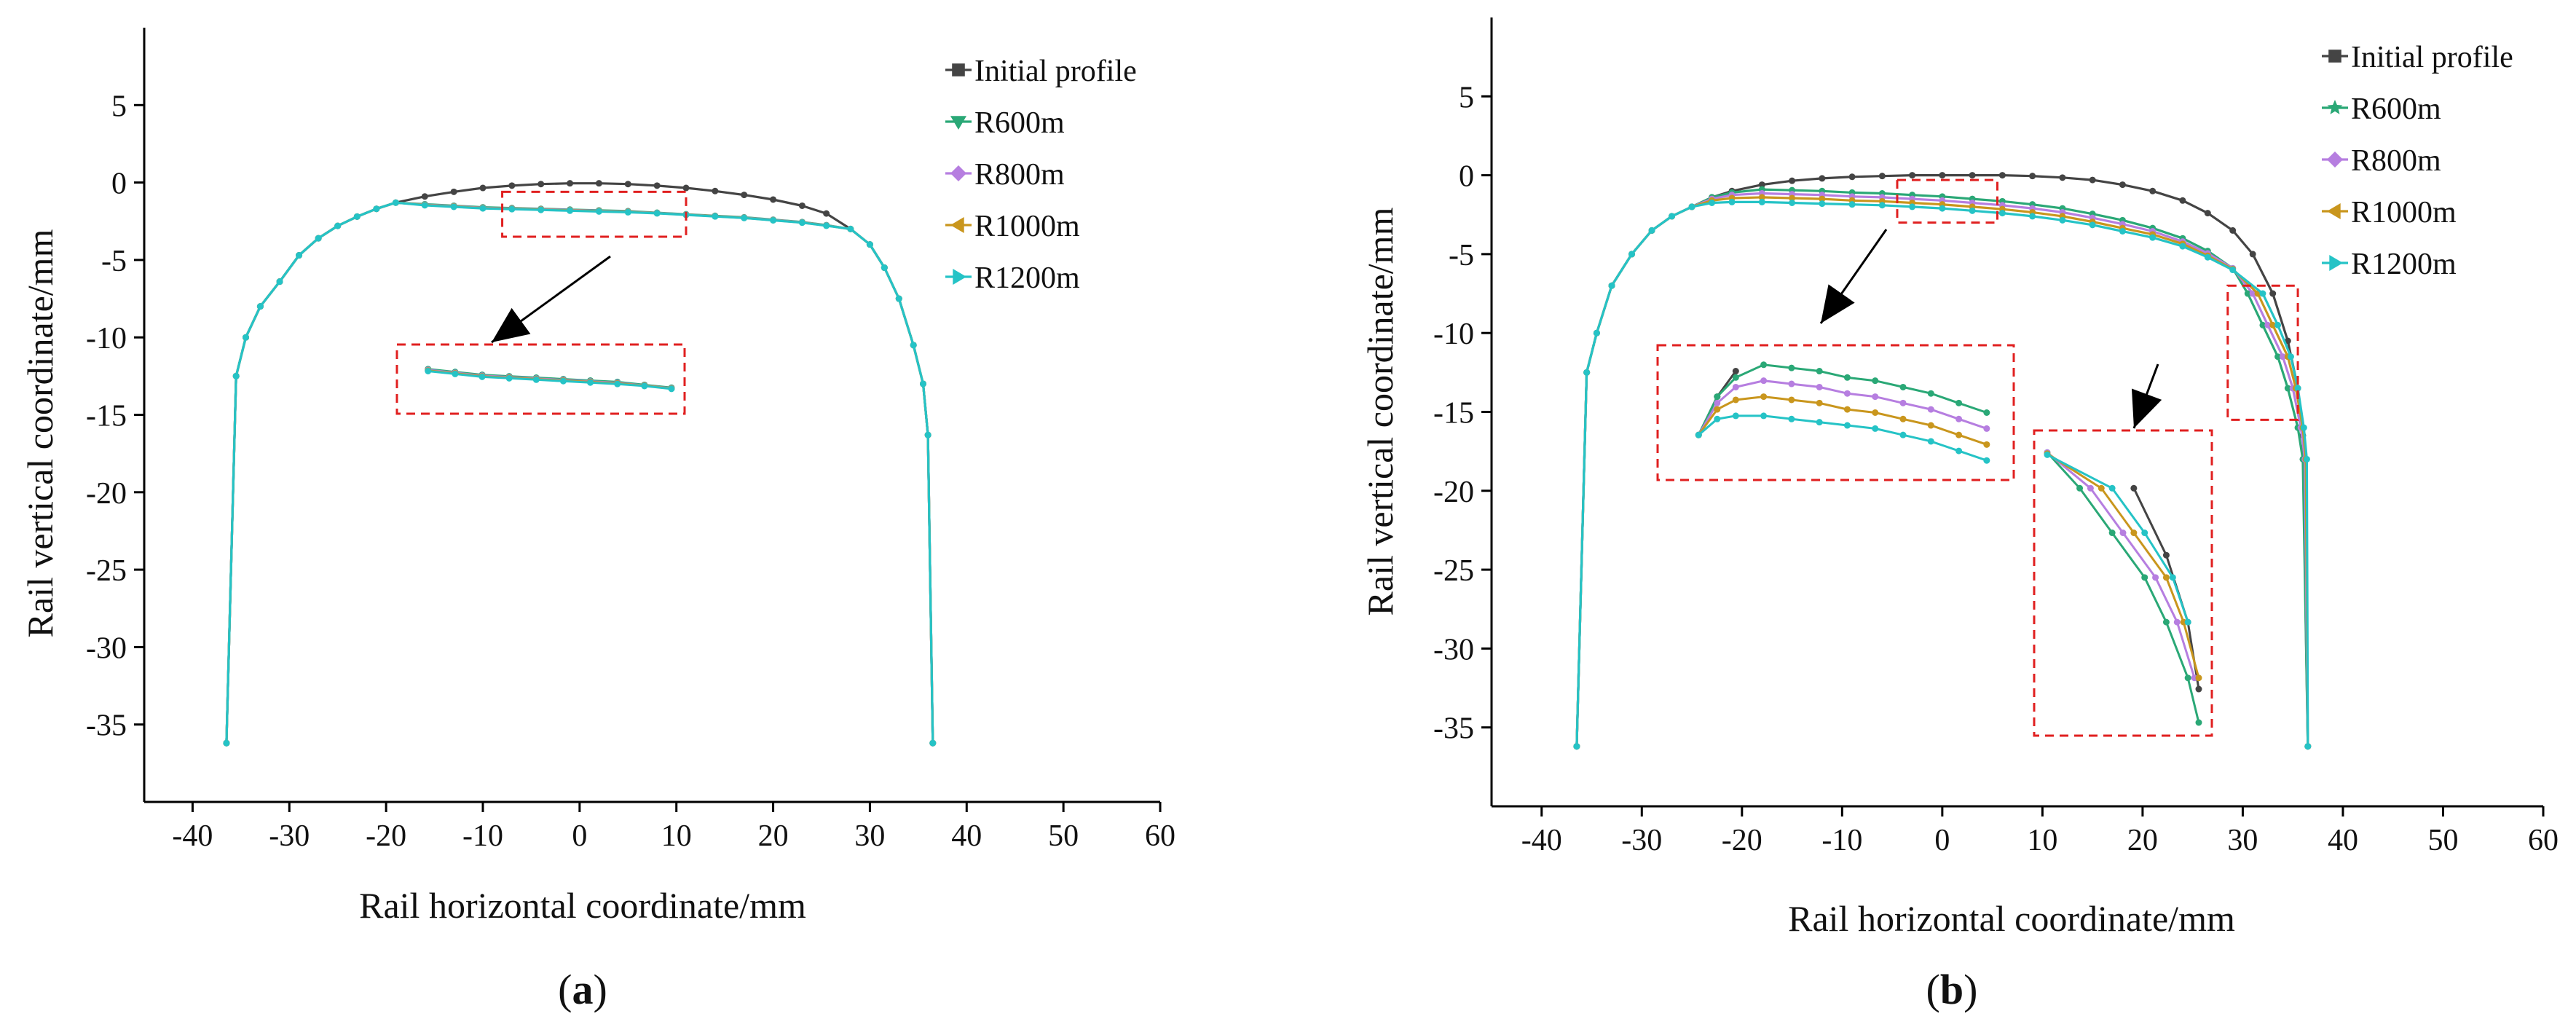  I want to click on x-tick-label: 0, so click(579, 836).